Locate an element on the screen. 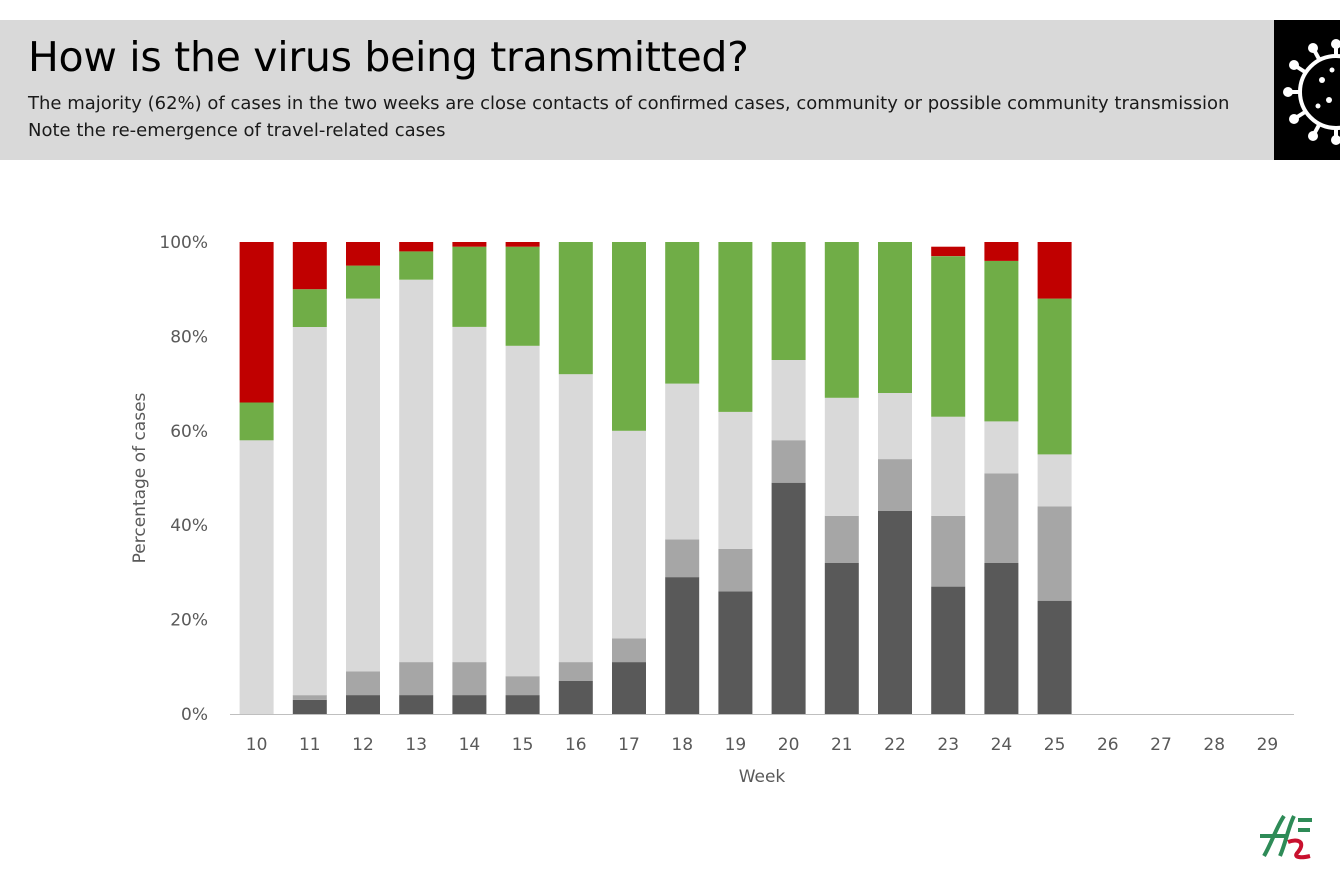 Image resolution: width=1340 pixels, height=874 pixels. x-tick-label: 26 is located at coordinates (1108, 745).